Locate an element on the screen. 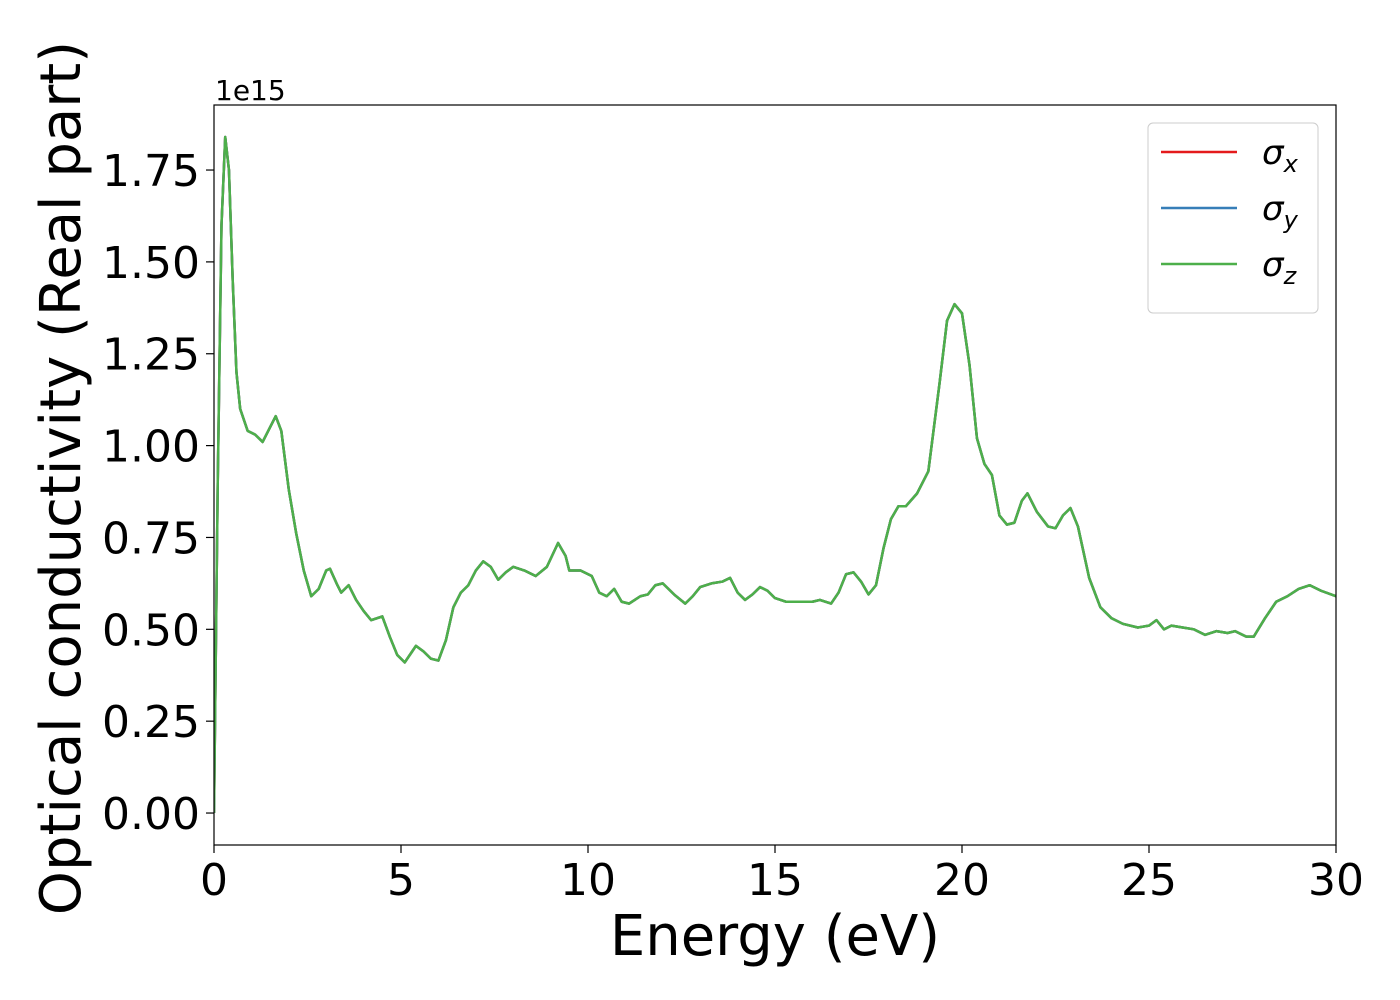  y-axis-label: Optical conductivity (Real part) is located at coordinates (61, 478).